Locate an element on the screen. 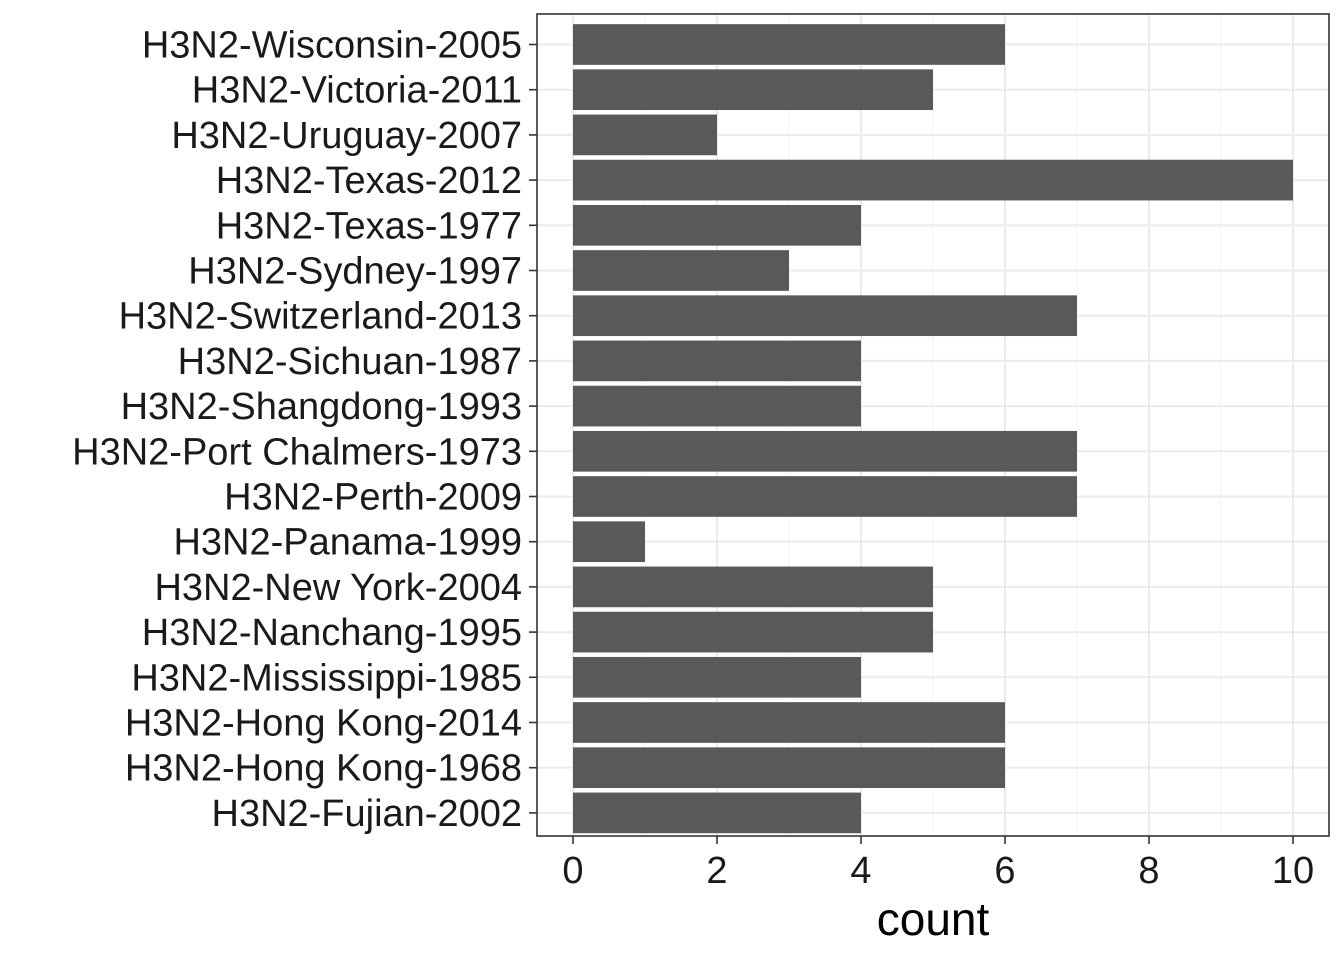 This screenshot has height=960, width=1344. x-tick-label: 2 is located at coordinates (716, 871).